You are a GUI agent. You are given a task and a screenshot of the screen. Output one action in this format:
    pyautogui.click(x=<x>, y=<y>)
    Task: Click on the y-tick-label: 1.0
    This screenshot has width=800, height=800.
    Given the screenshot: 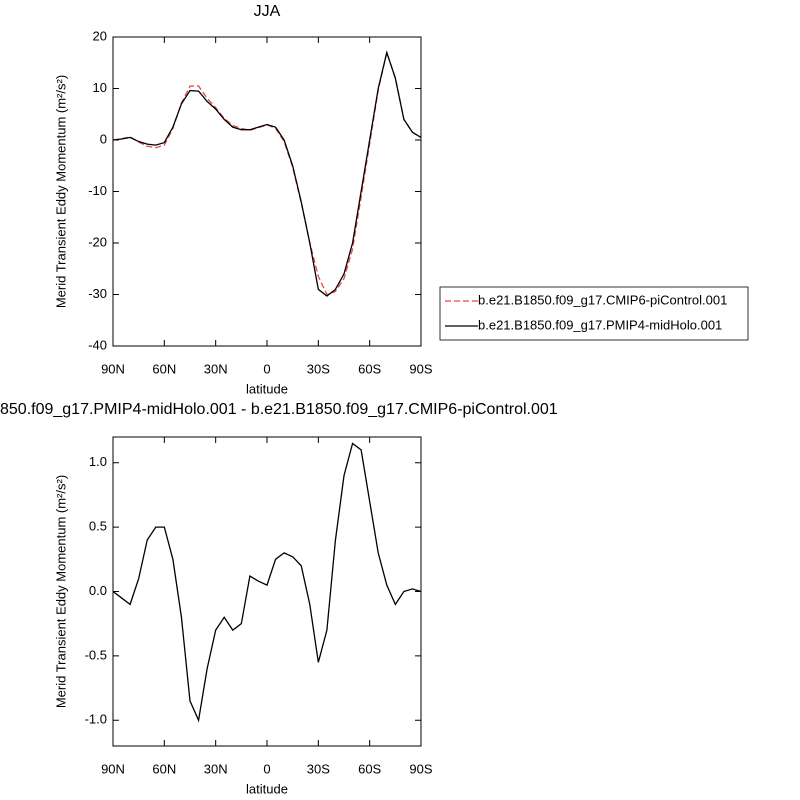 What is the action you would take?
    pyautogui.click(x=98, y=461)
    